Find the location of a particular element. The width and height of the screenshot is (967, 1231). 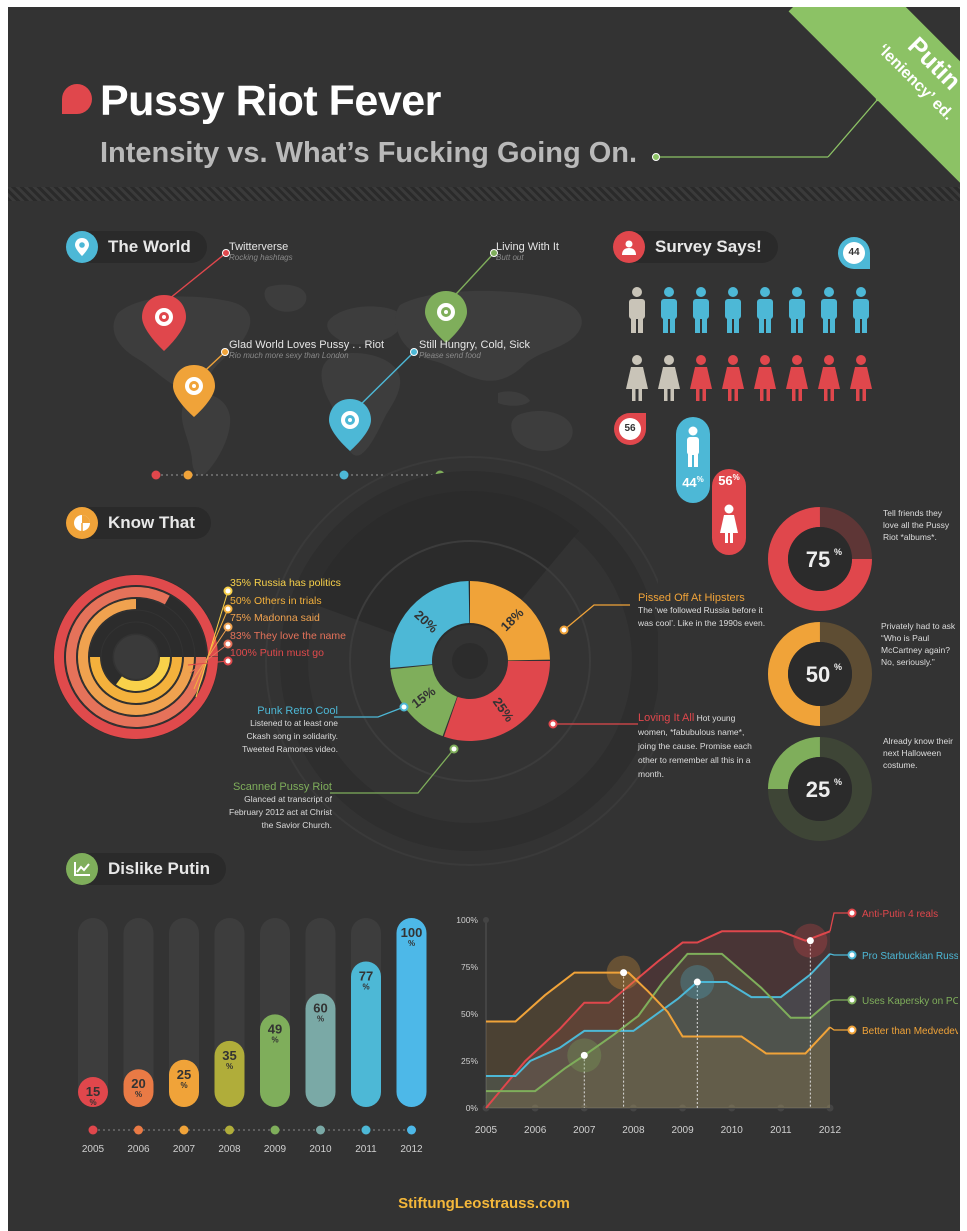

survey-people-grid is located at coordinates (749, 344).